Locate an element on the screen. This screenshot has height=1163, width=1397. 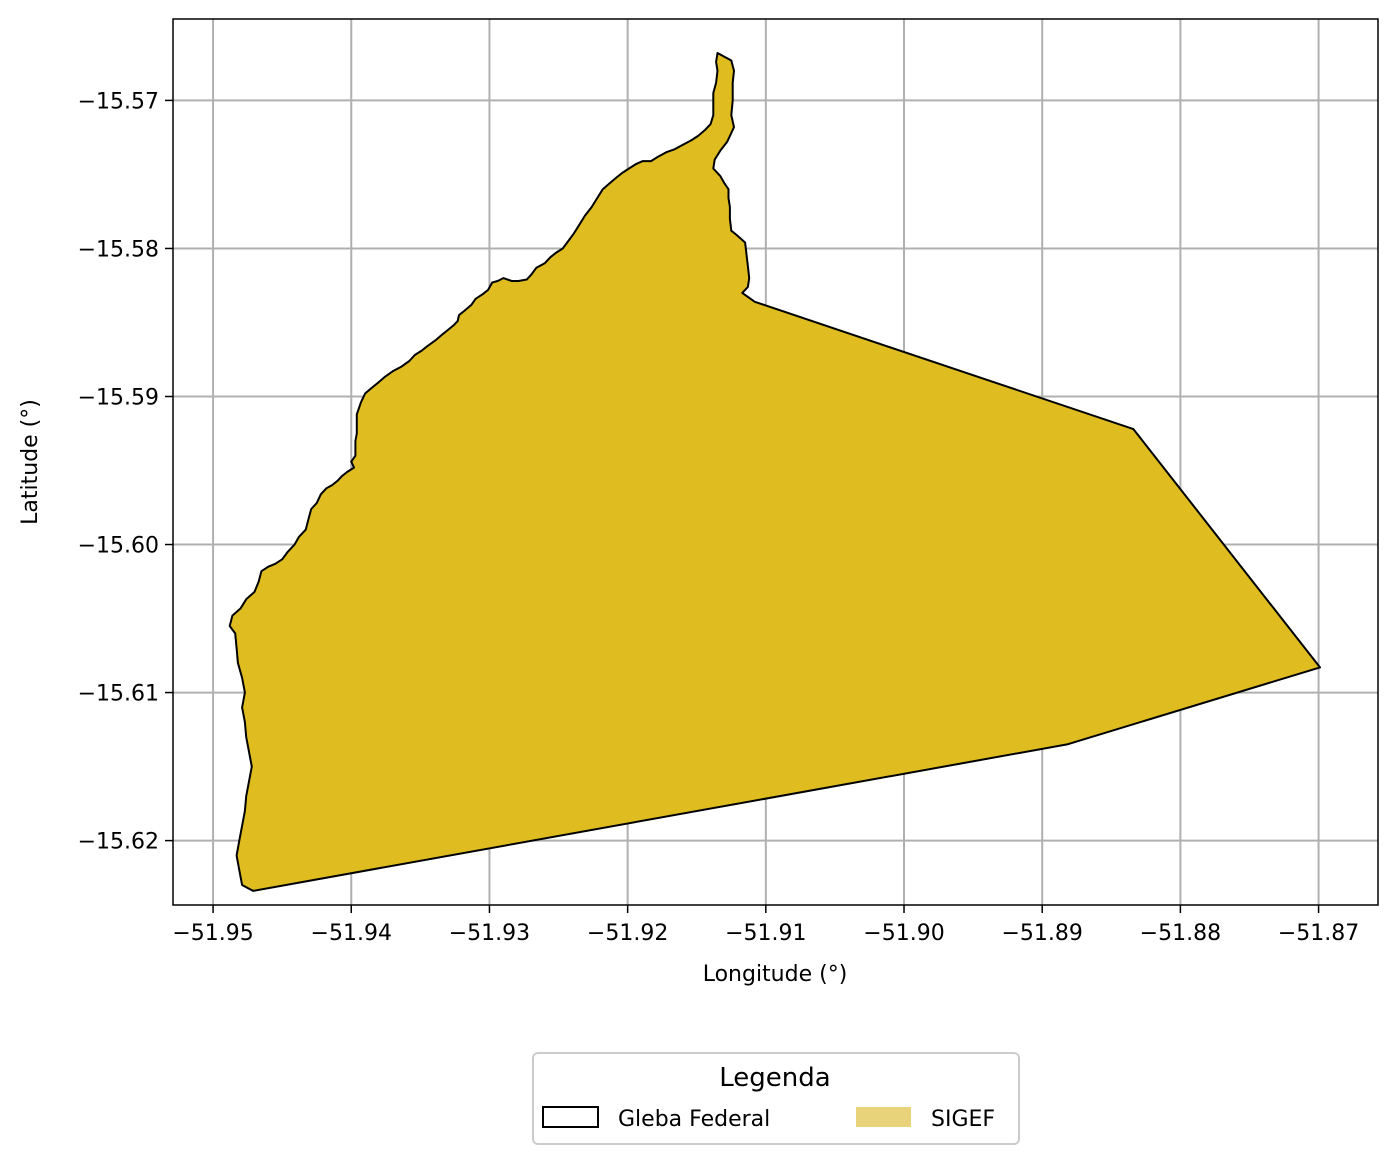
y-axis-ticks: −15.57 −15.58 −15.59 −15.60 −15.61 −15.62 is located at coordinates (125, 472).